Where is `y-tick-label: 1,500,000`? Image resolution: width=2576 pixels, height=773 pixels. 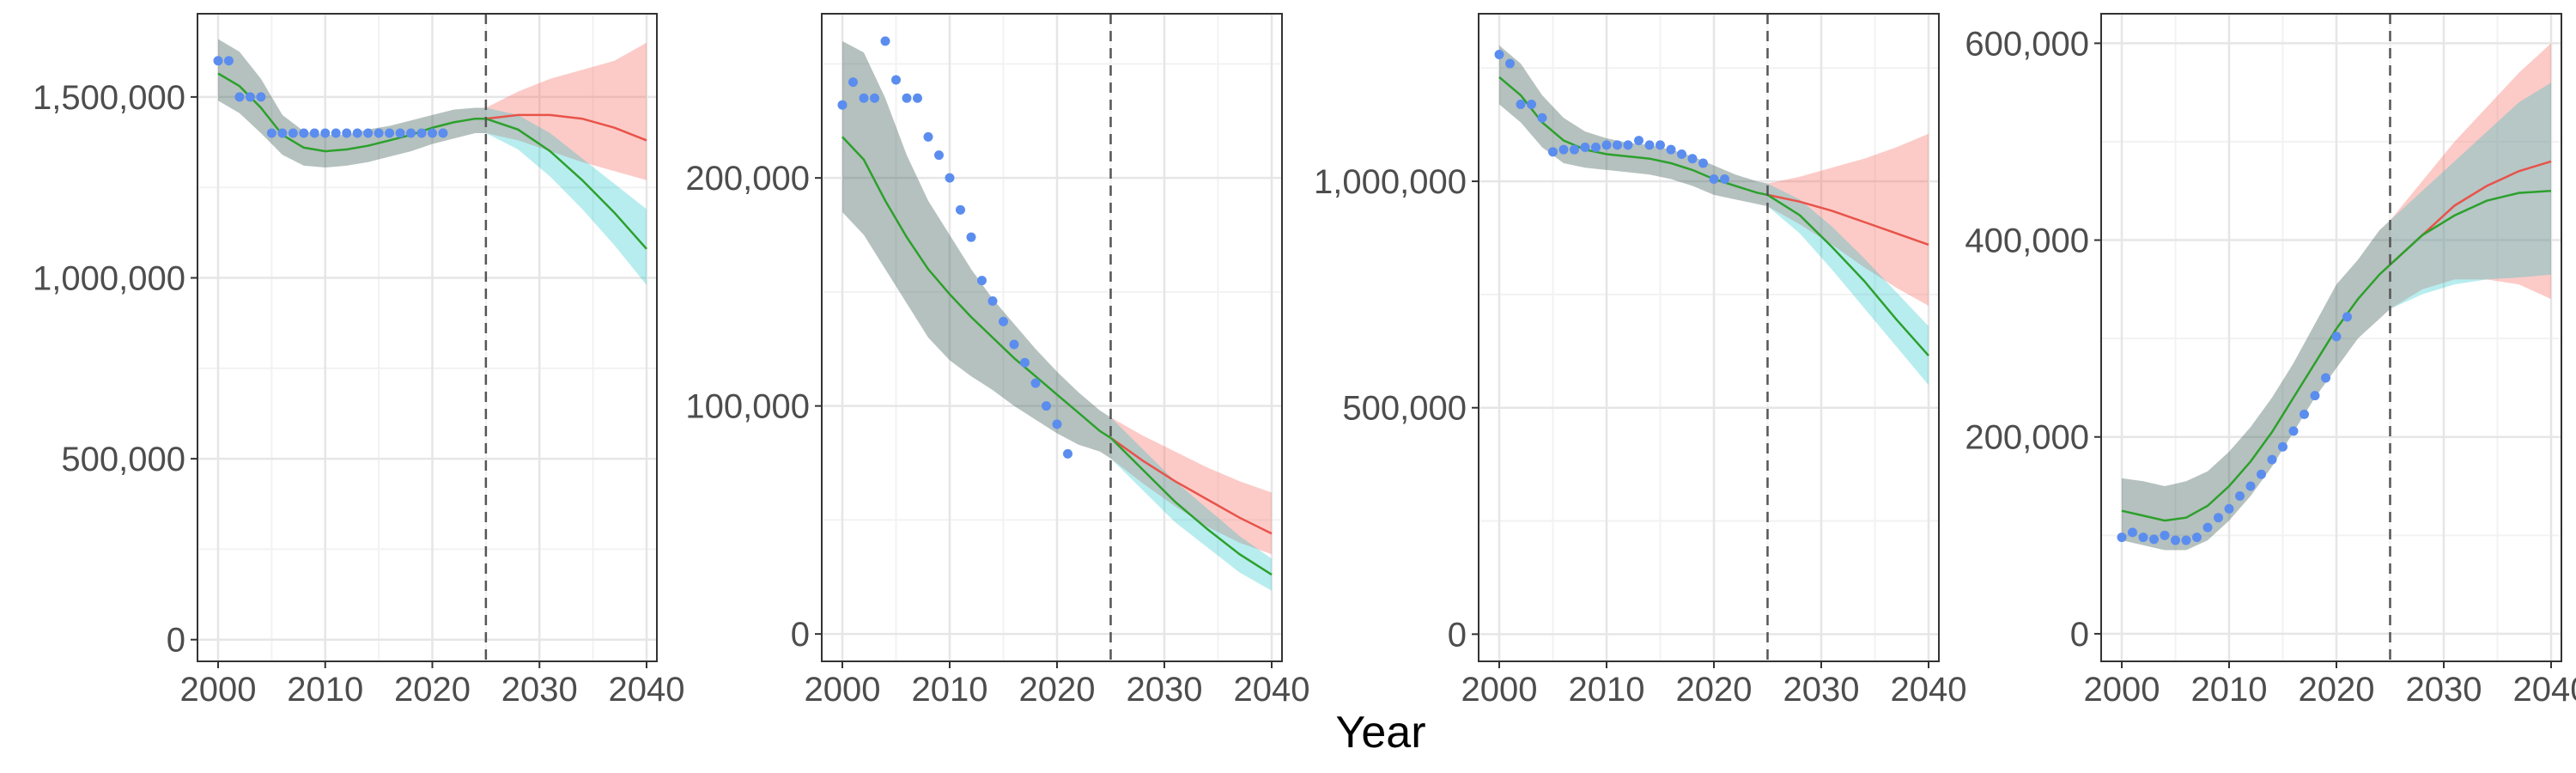
y-tick-label: 1,500,000 is located at coordinates (109, 98).